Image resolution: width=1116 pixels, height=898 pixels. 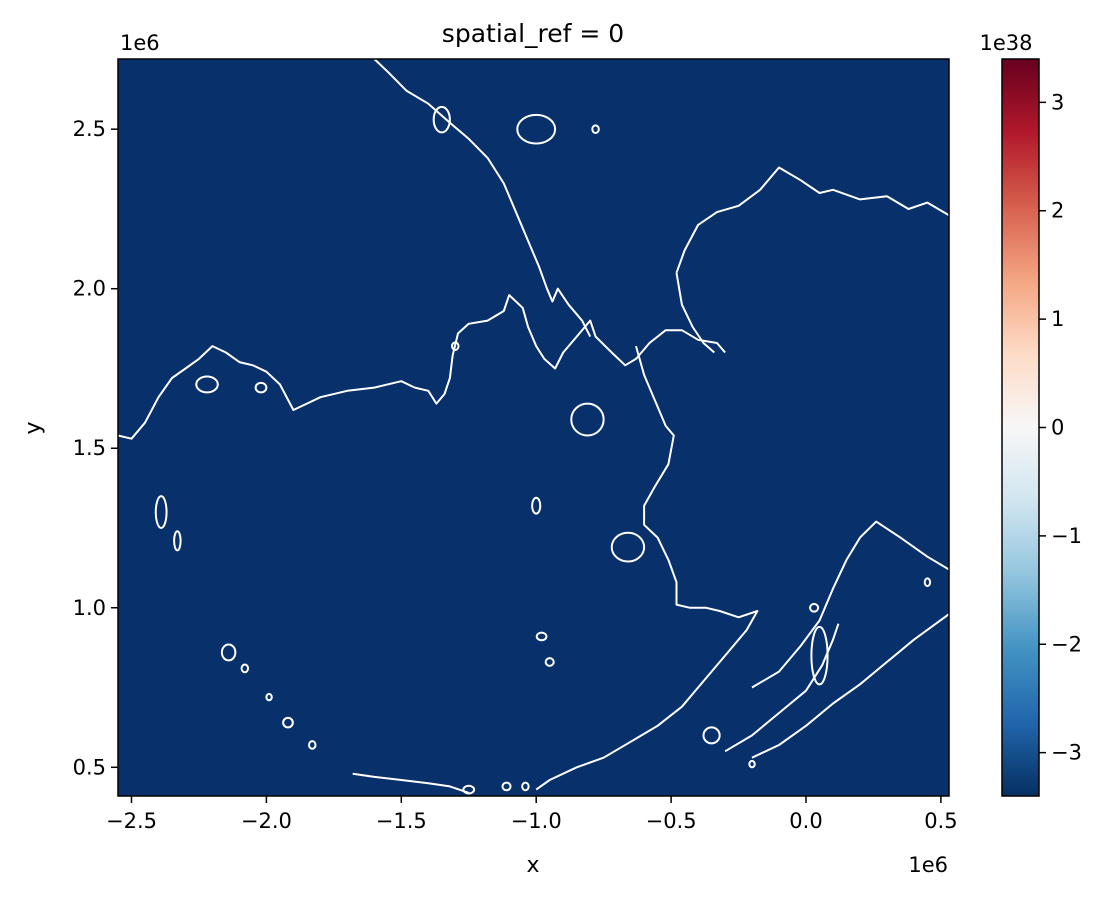 I want to click on colorbar, so click(x=1020, y=427).